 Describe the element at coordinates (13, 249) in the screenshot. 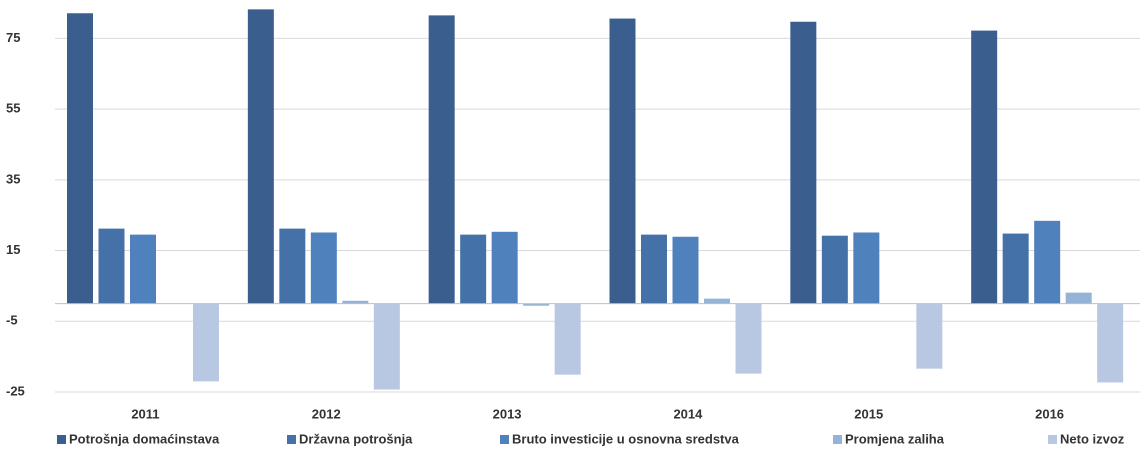

I see `y-tick-label: 15` at that location.